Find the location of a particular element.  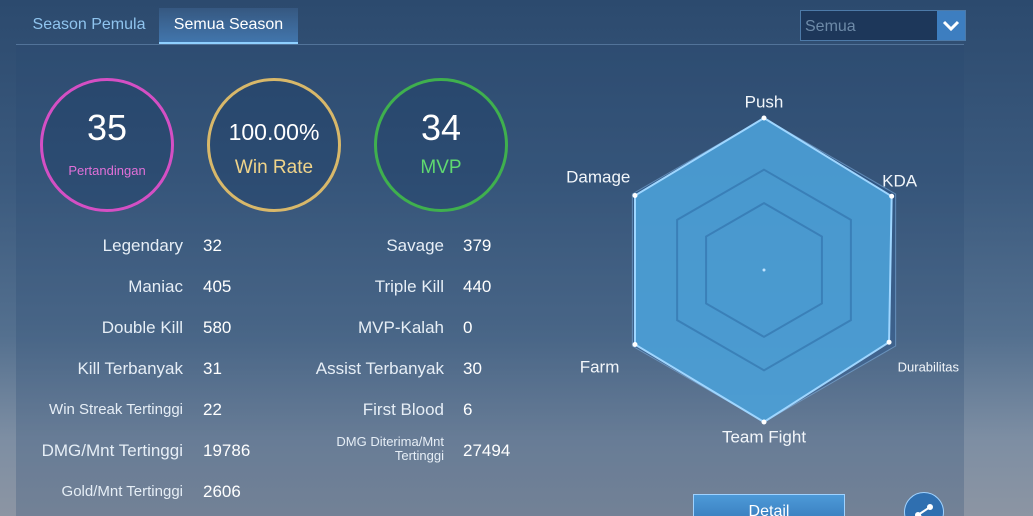

ring-label: Win Rate is located at coordinates (274, 167).